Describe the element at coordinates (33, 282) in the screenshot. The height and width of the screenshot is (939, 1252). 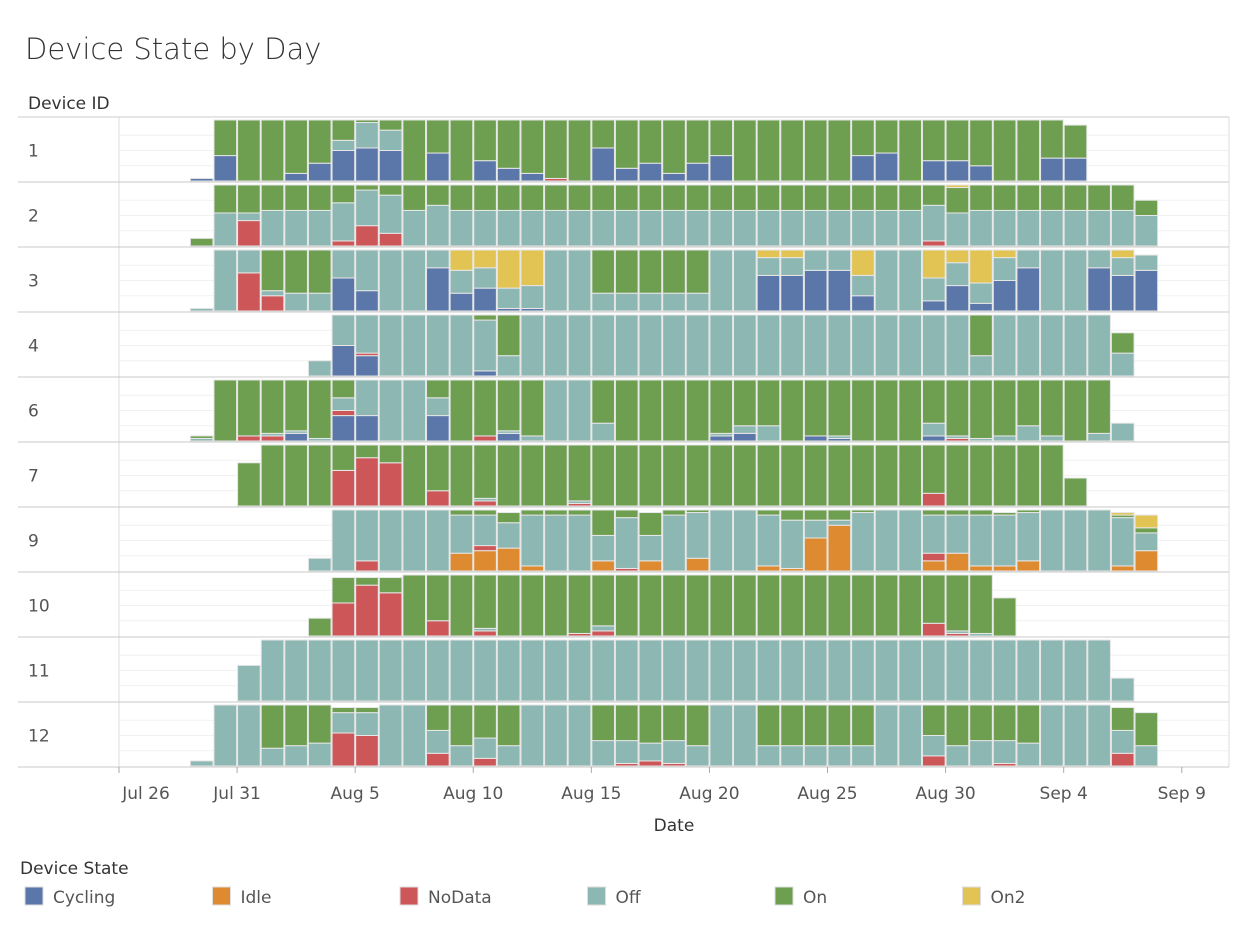
I see `facet-label: 3` at that location.